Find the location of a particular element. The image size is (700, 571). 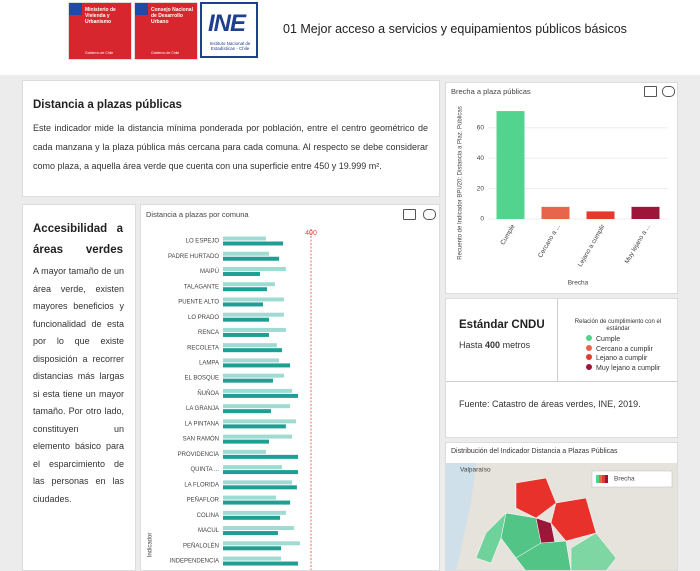

y-tick-label: ÑUÑOA is located at coordinates (208, 393).